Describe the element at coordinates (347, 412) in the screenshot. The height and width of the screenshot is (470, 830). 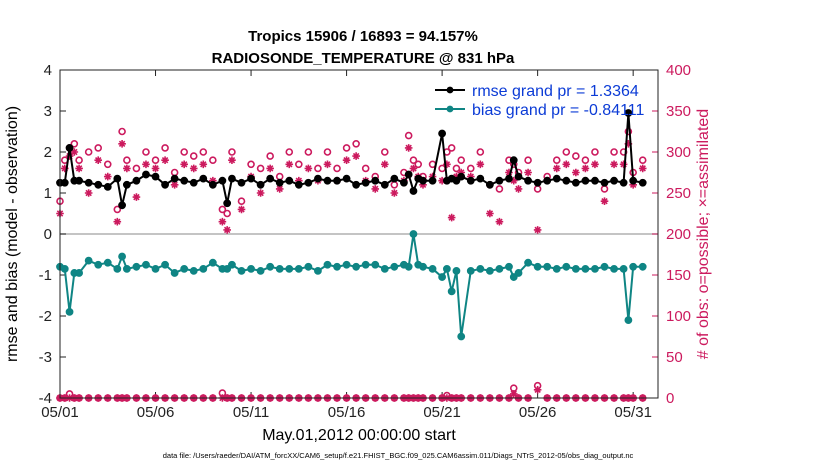
I see `x-tick-label: 05/16` at that location.